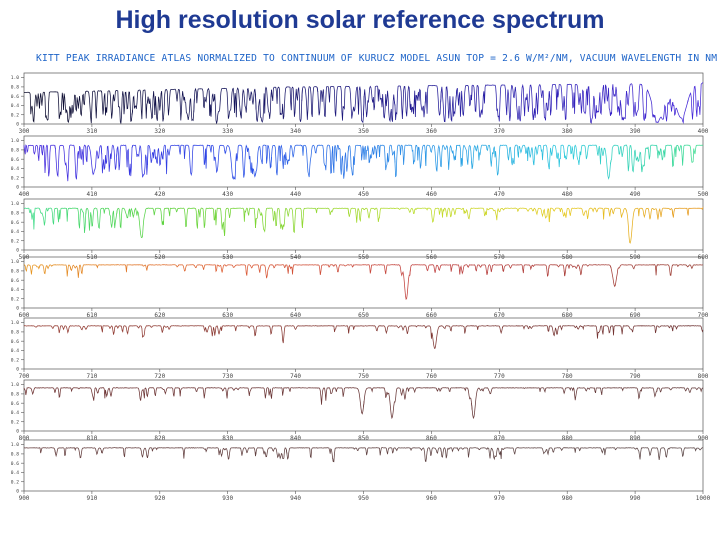  I want to click on x-tick-label: 370, so click(499, 131).